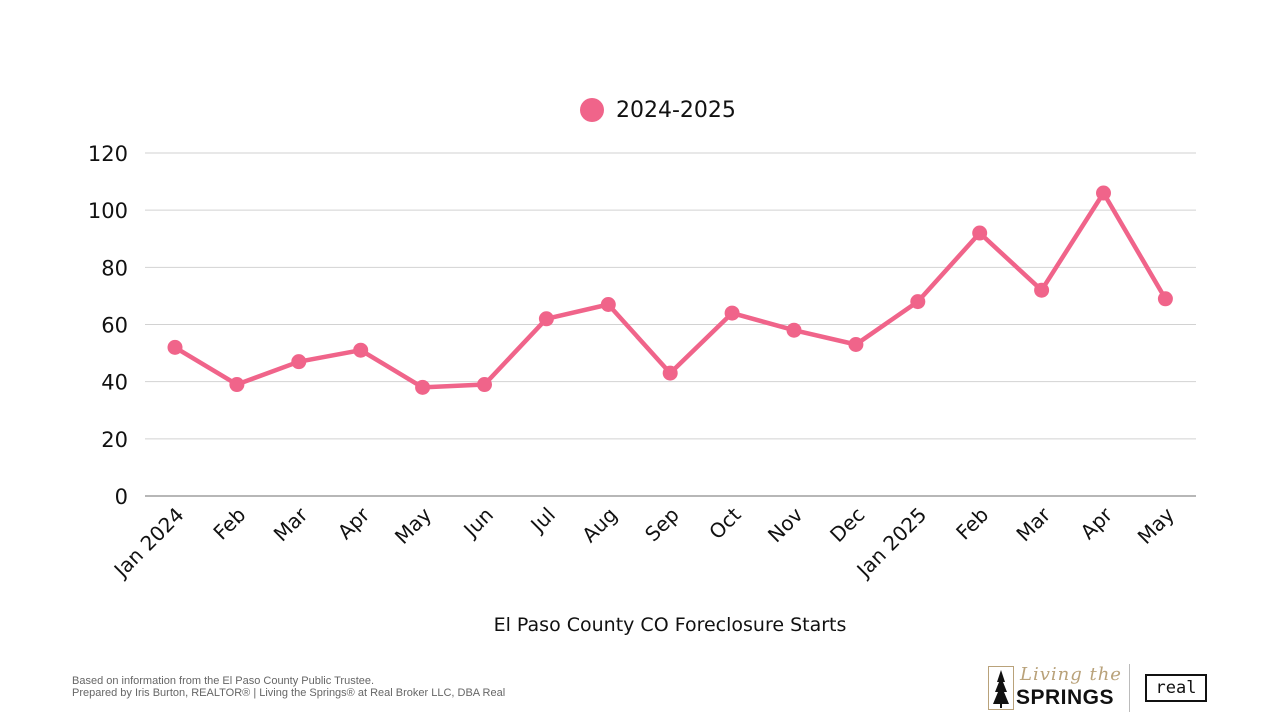 This screenshot has height=720, width=1280. Describe the element at coordinates (599, 525) in the screenshot. I see `x-tick-label: Aug` at that location.